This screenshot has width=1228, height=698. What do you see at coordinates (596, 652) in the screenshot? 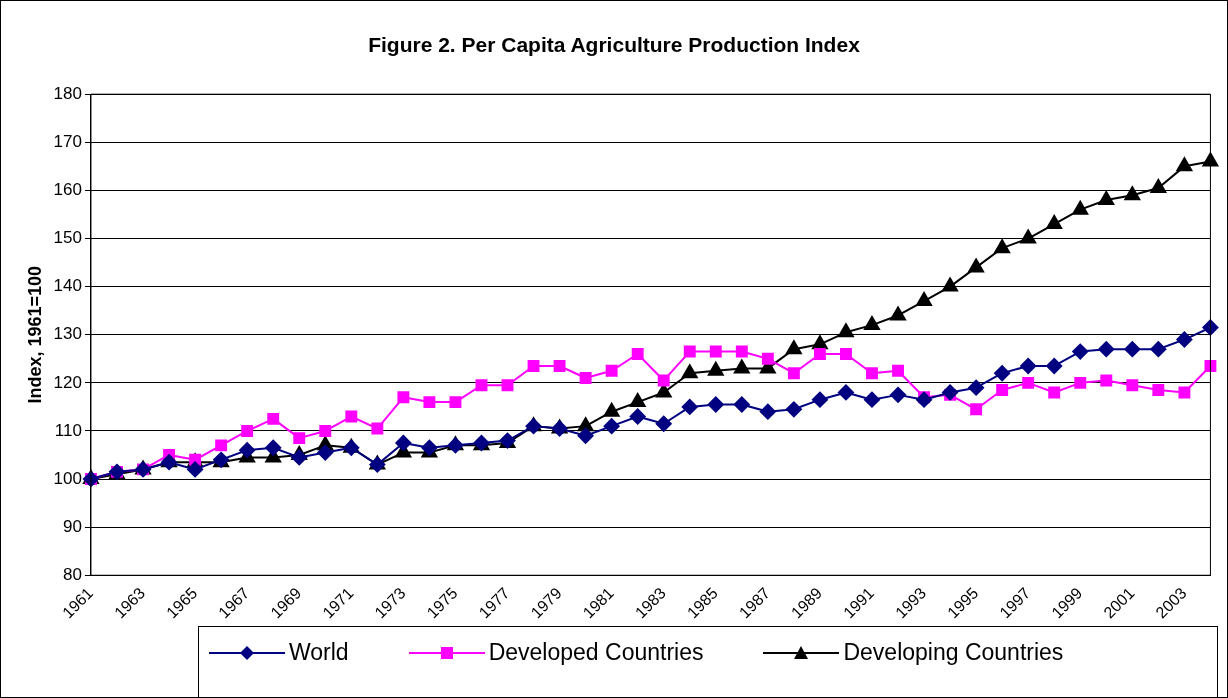
I see `legend-label: Developed Countries` at bounding box center [596, 652].